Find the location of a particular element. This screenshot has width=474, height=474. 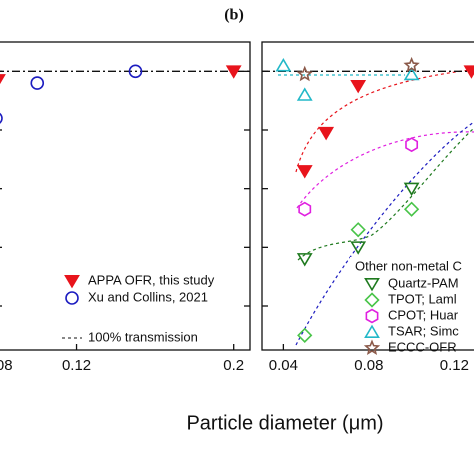

legend-label: Xu and Collins, 2021 is located at coordinates (148, 296).